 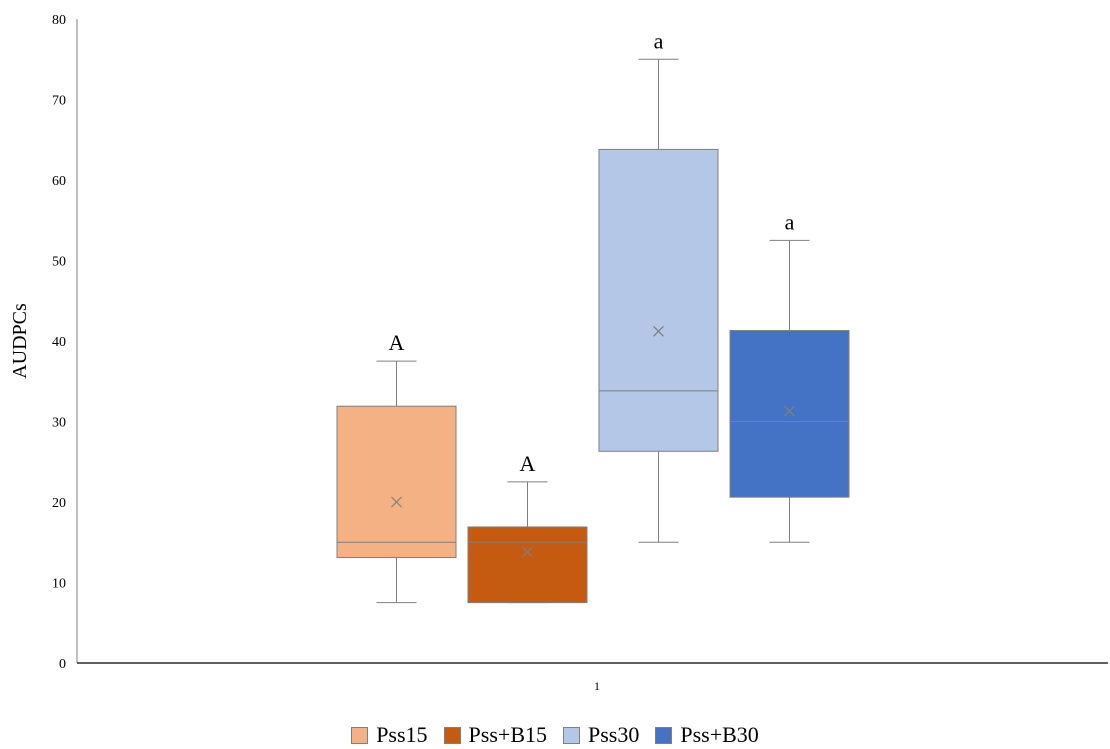 I want to click on legend-item-pss30: Pss30, so click(x=601, y=735).